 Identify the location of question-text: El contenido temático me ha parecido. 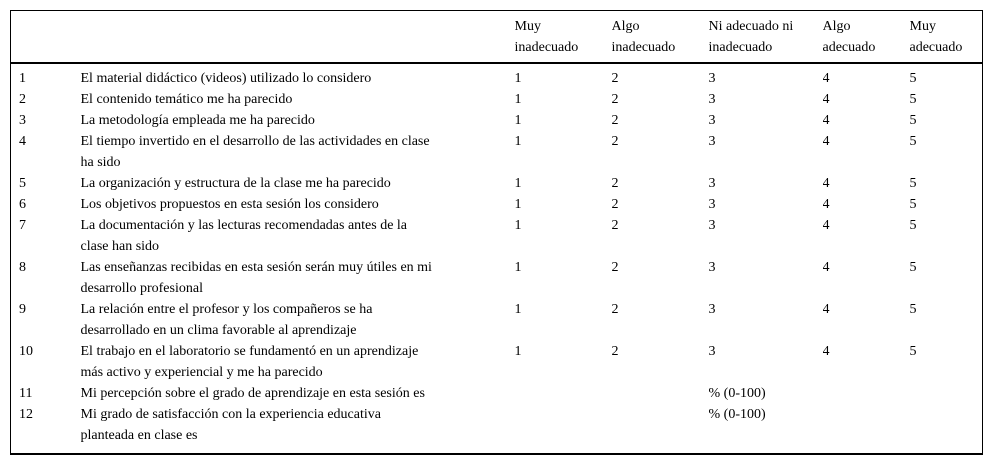
(186, 99).